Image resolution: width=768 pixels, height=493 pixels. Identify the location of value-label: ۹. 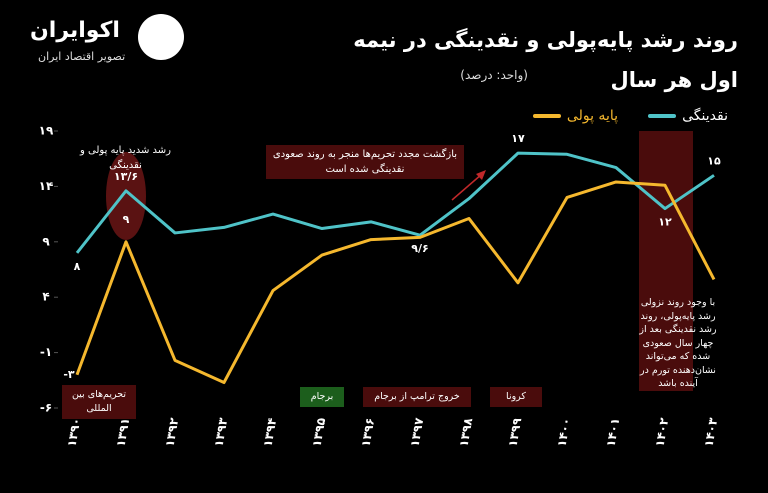
(126, 219).